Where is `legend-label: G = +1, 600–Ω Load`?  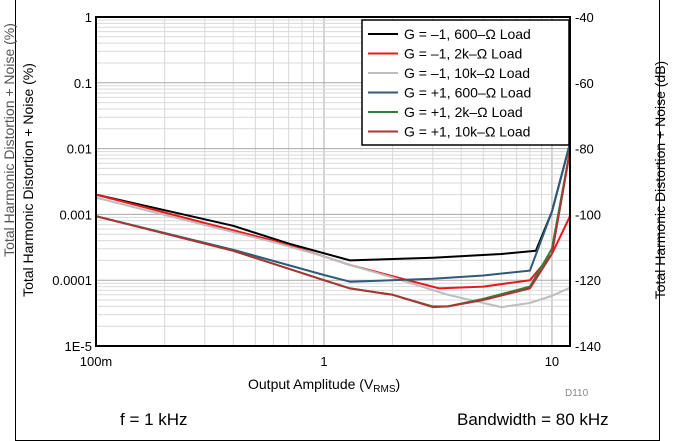 legend-label: G = +1, 600–Ω Load is located at coordinates (467, 93).